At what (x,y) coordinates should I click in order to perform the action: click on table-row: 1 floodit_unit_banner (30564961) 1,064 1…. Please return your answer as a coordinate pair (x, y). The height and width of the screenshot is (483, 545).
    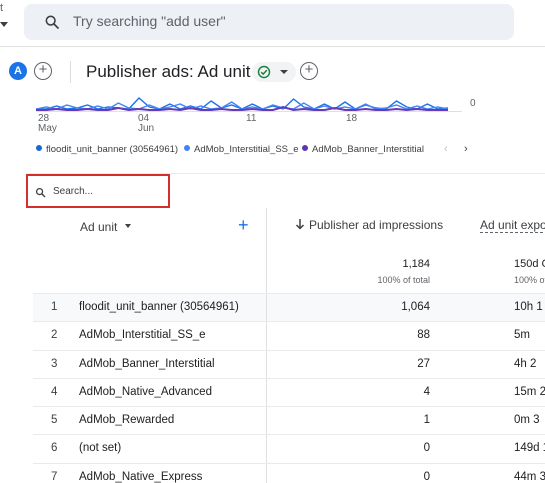
    Looking at the image, I should click on (289, 307).